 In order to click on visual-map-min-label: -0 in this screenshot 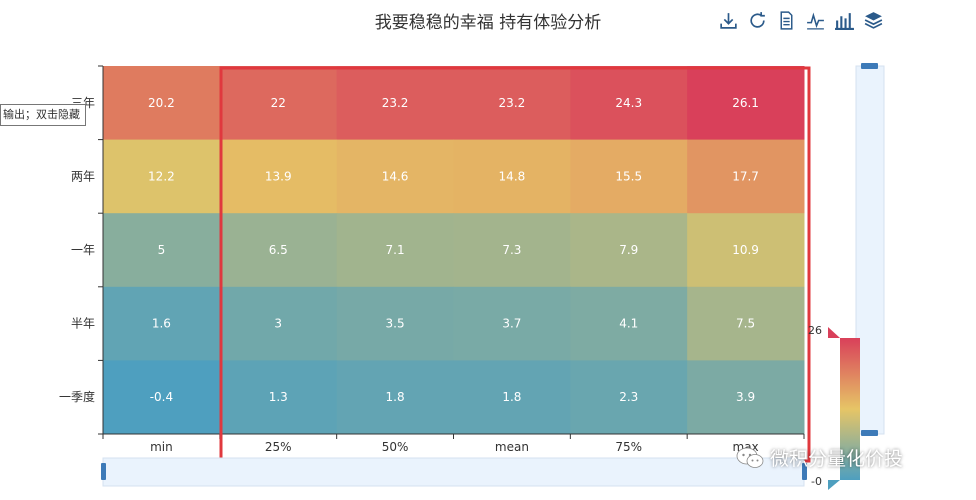, I will do `click(816, 481)`.